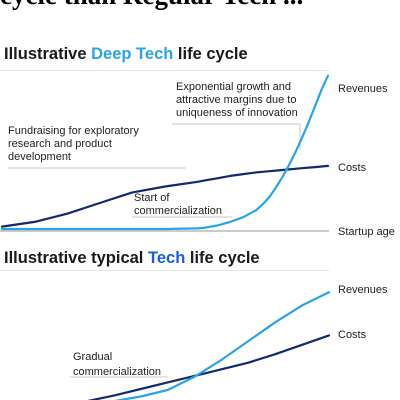 This screenshot has width=400, height=400. I want to click on title-accent: Tech, so click(166, 258).